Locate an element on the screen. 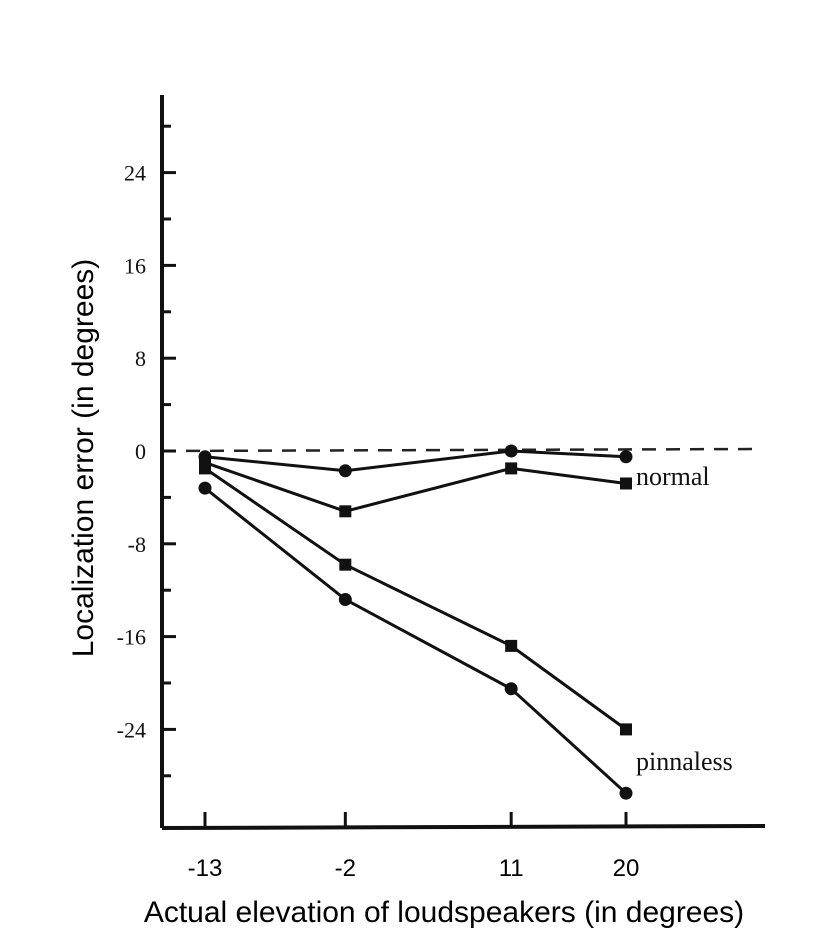 The width and height of the screenshot is (832, 949). series-label-pinnaless: pinnaless is located at coordinates (684, 761).